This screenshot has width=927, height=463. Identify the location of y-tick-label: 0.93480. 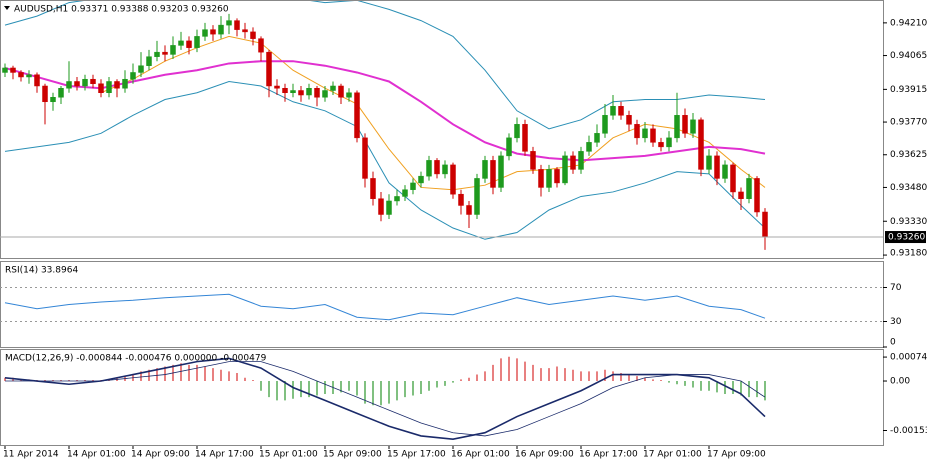
(908, 188).